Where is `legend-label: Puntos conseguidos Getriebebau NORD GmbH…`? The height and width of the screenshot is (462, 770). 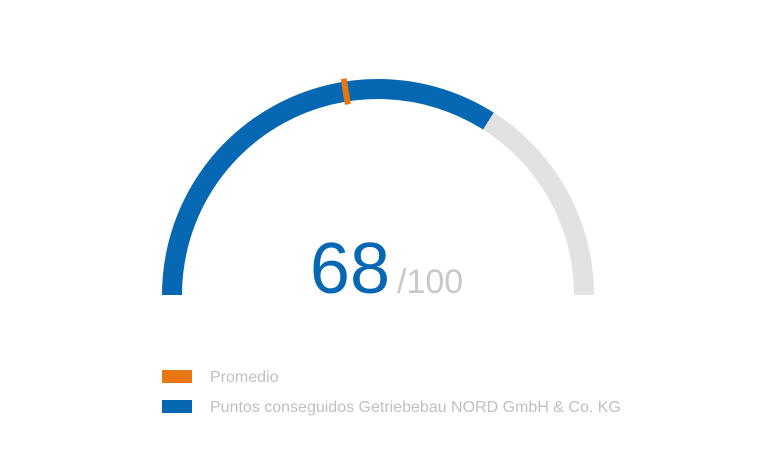
legend-label: Puntos conseguidos Getriebebau NORD GmbH… is located at coordinates (415, 407).